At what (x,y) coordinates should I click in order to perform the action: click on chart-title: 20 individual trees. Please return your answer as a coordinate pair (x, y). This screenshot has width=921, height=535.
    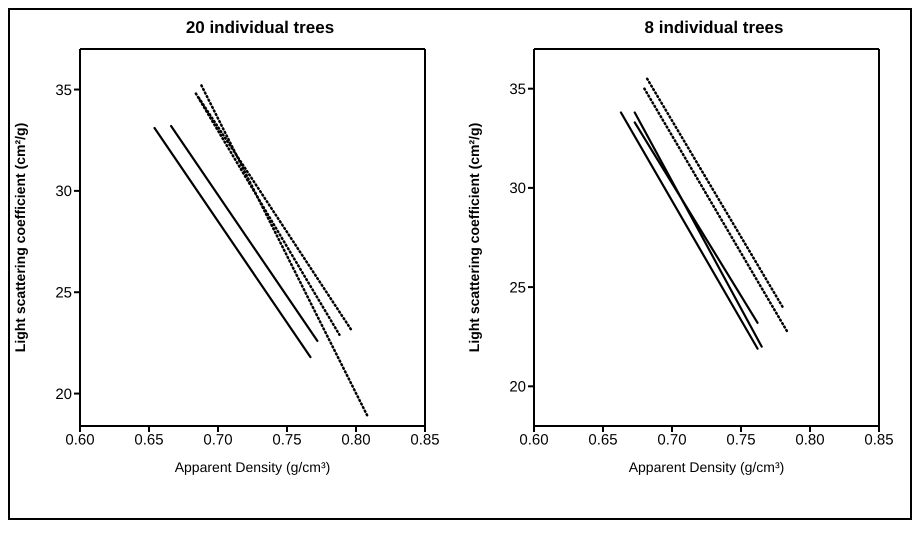
    Looking at the image, I should click on (260, 28).